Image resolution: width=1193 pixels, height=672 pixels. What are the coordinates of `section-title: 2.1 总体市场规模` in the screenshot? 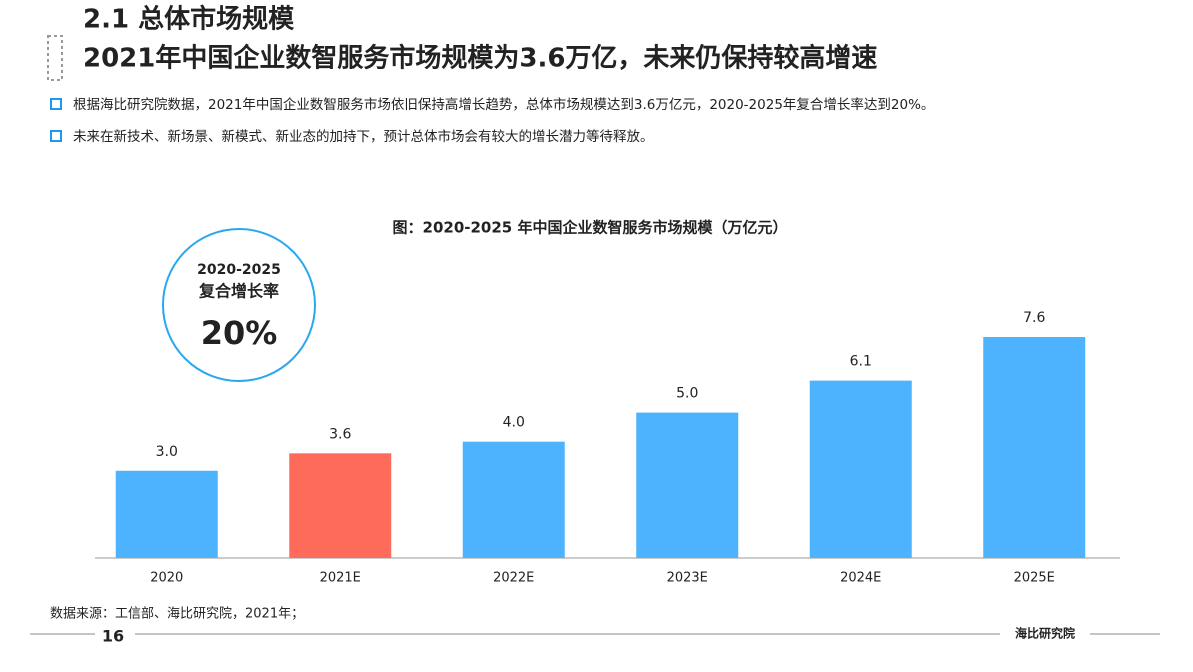 It's located at (189, 19).